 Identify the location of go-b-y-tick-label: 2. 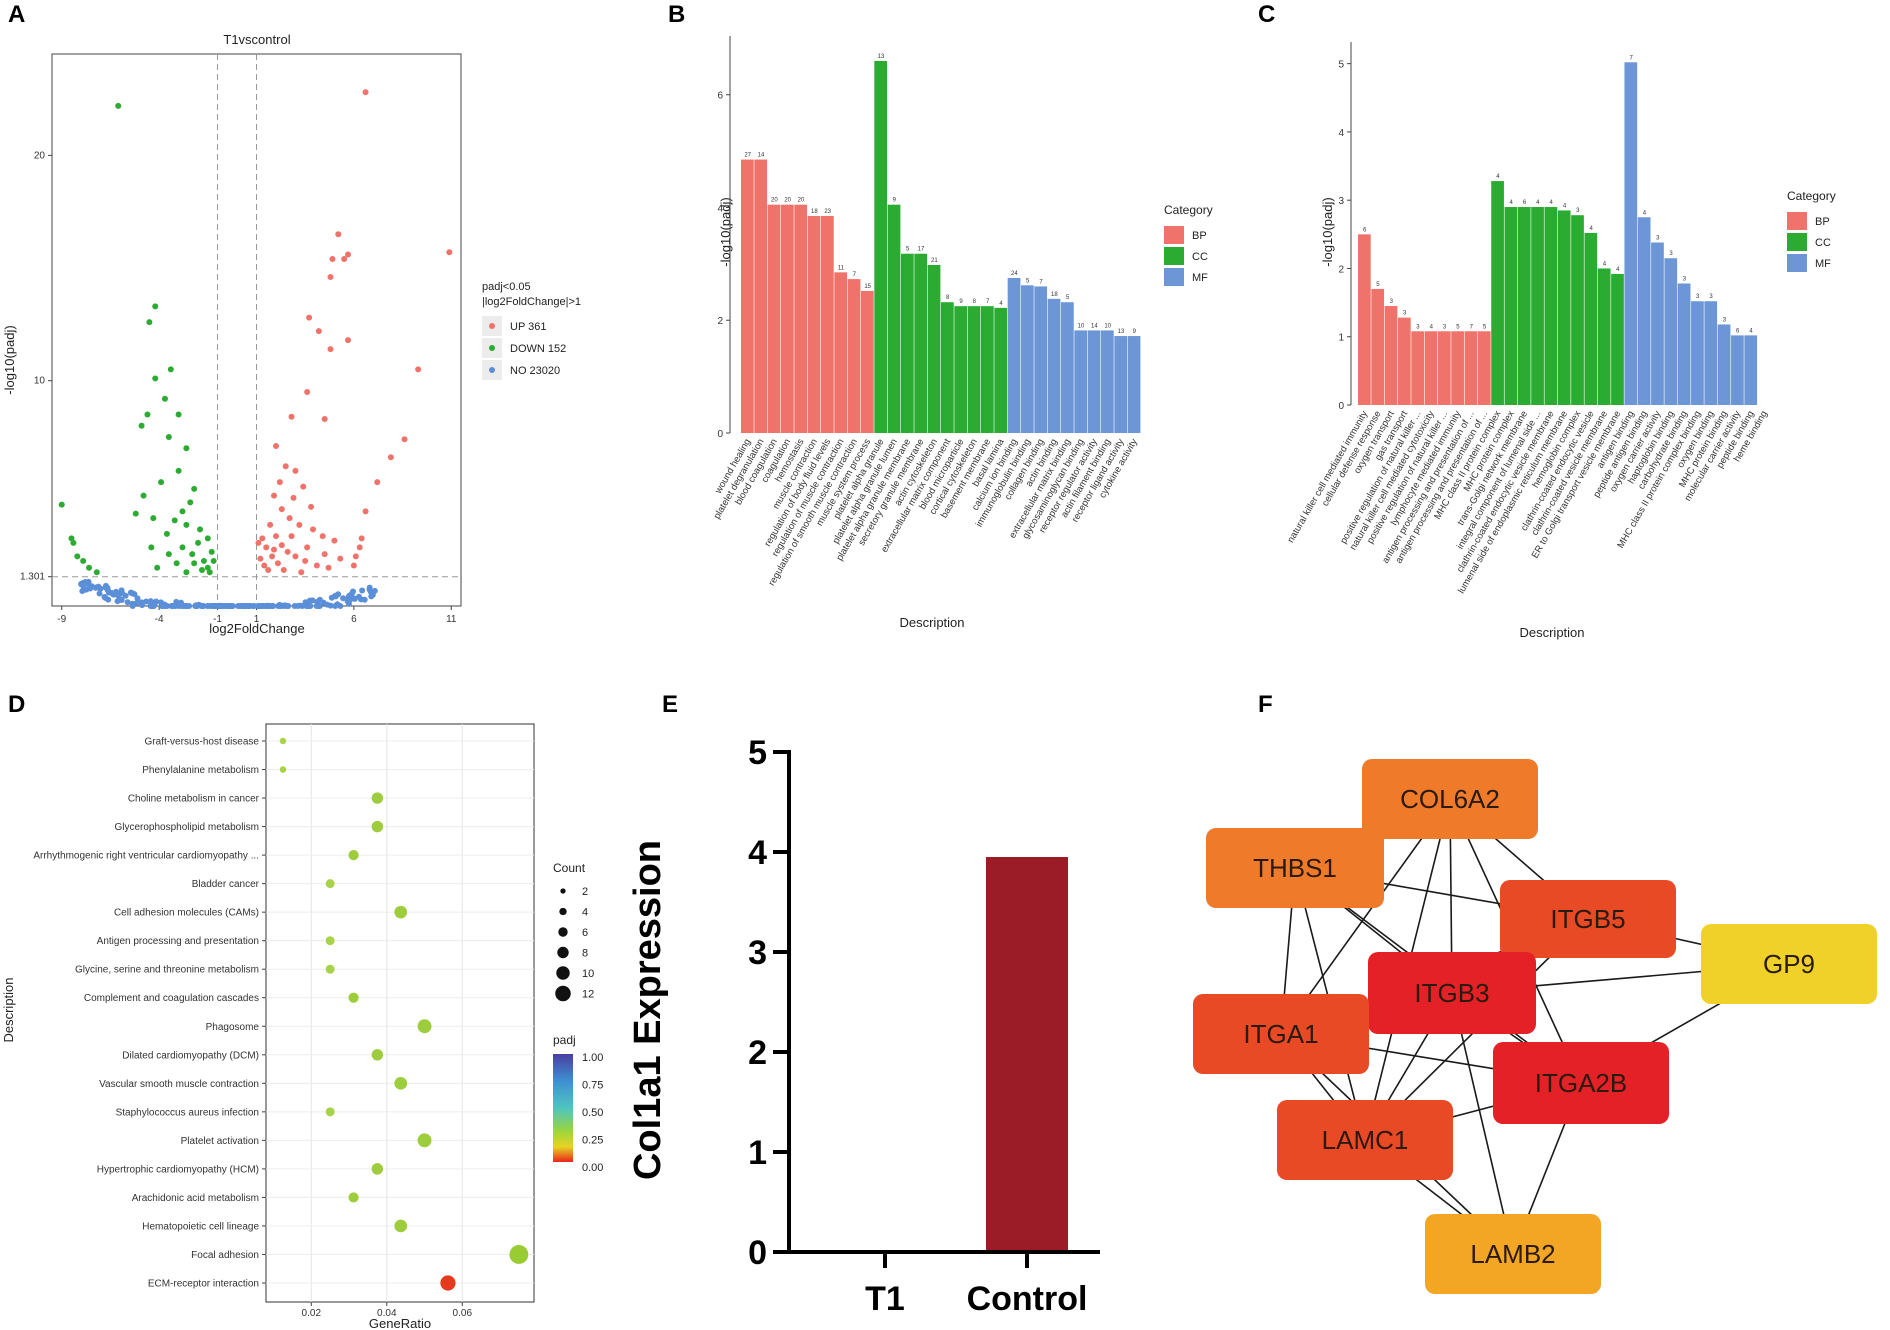
(720, 321).